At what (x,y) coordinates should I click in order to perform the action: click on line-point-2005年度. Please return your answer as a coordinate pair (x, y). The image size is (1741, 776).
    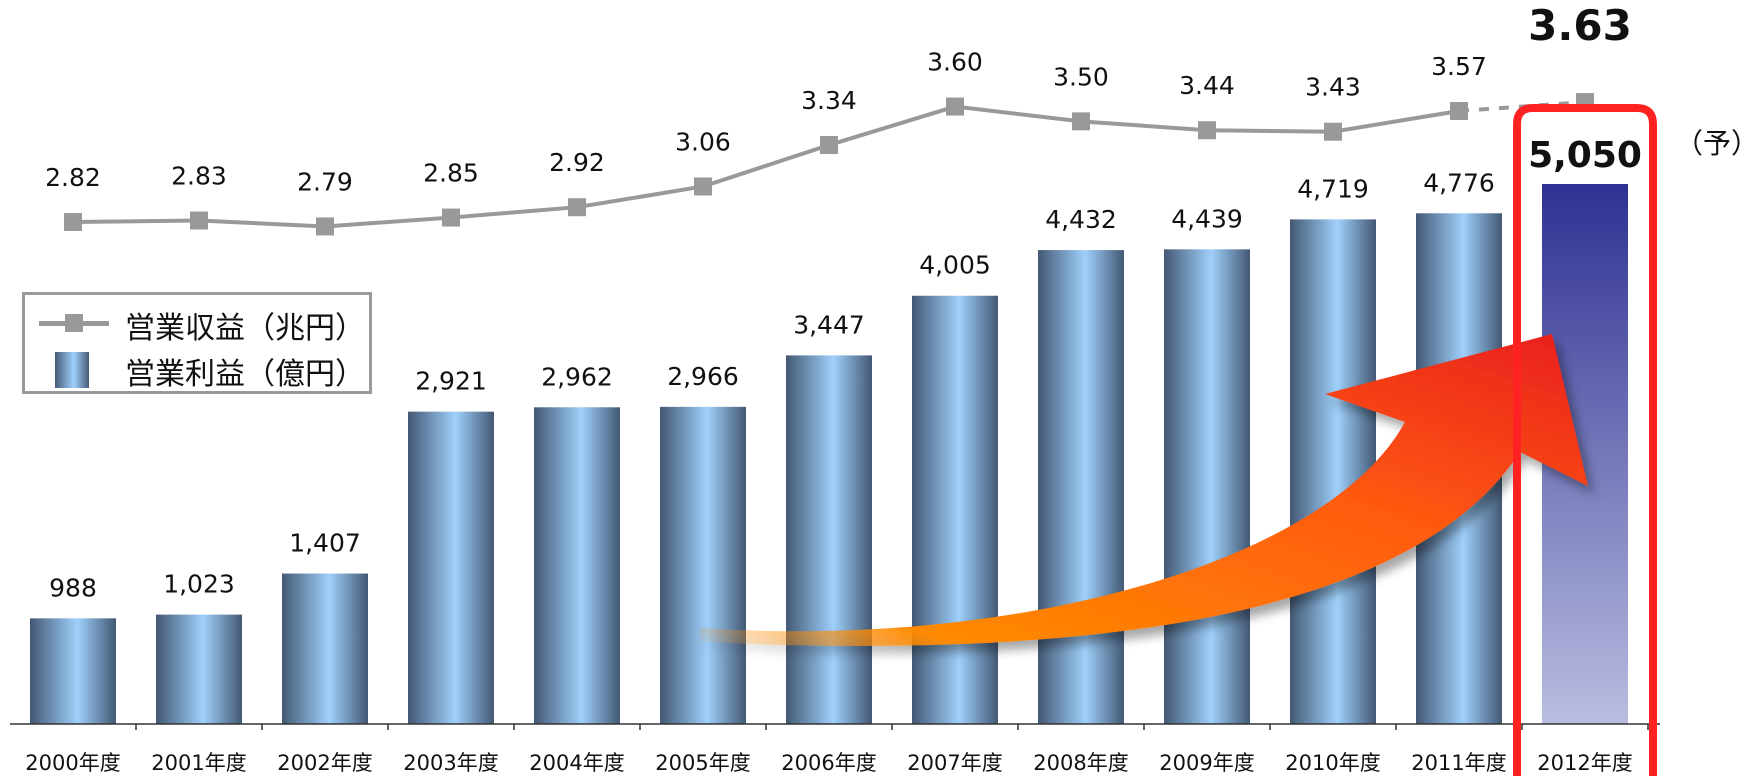
    Looking at the image, I should click on (703, 186).